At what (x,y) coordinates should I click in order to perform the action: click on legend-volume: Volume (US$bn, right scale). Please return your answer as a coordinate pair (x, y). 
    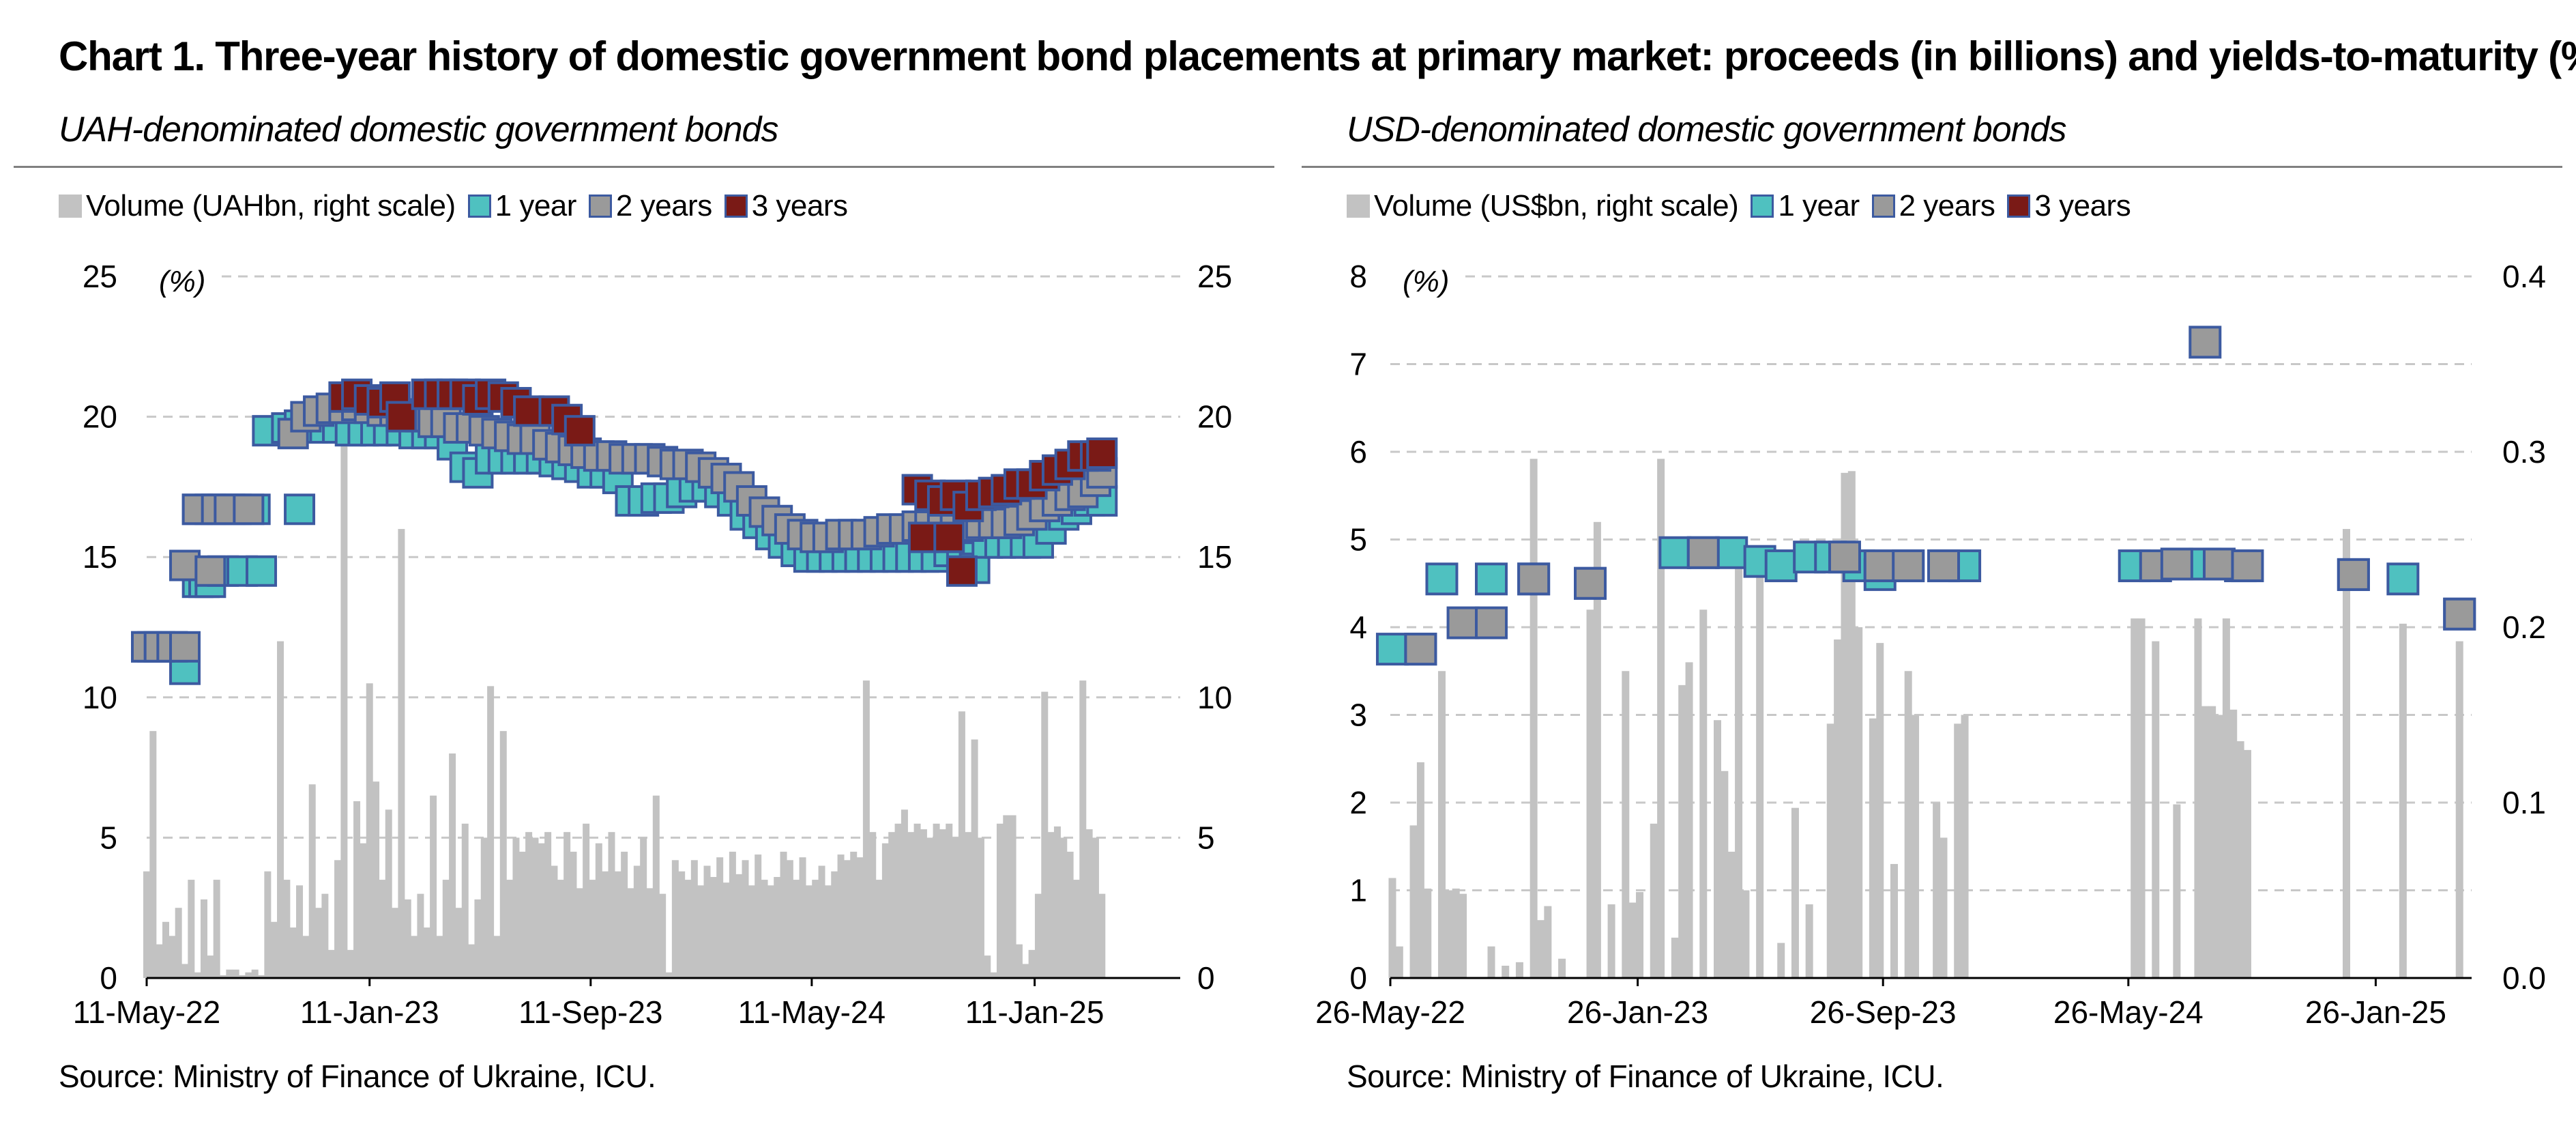
    Looking at the image, I should click on (1543, 206).